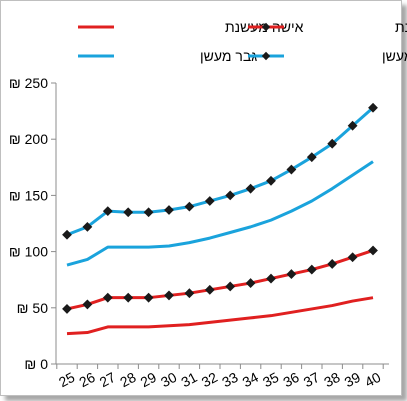 This screenshot has height=401, width=407. Describe the element at coordinates (270, 380) in the screenshot. I see `x-tick-label: 35` at that location.